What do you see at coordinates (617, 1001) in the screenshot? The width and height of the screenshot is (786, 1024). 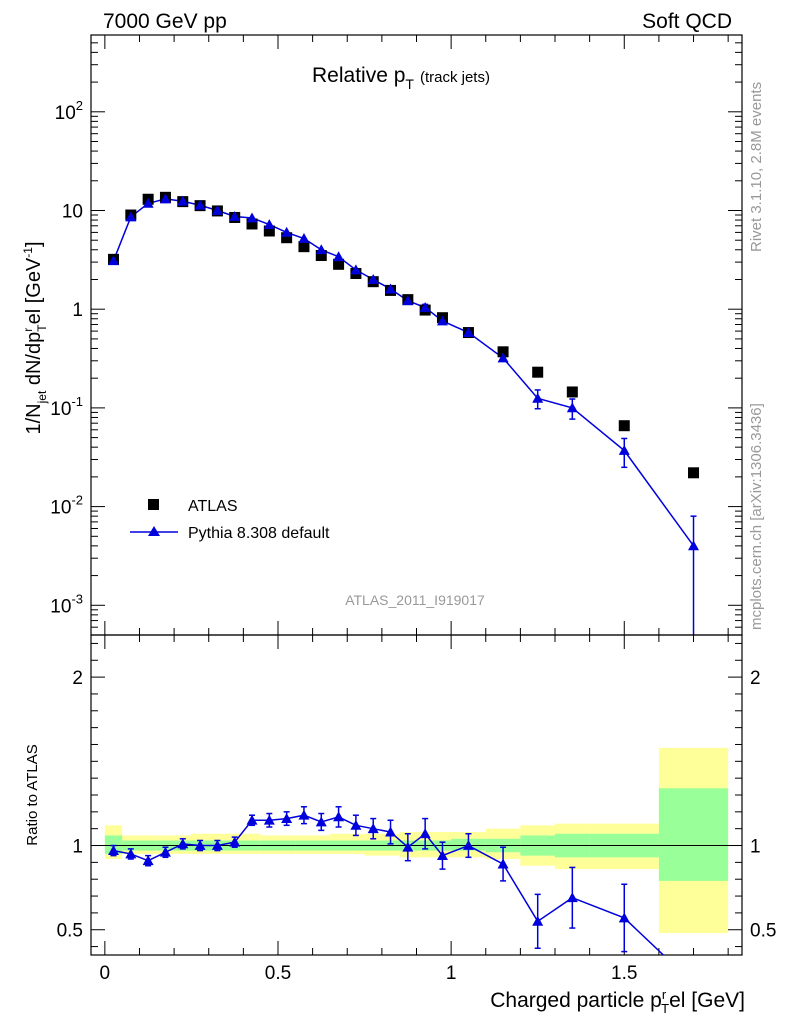 I see `x-axis-label: Charged particle pr Tel [GeV]` at bounding box center [617, 1001].